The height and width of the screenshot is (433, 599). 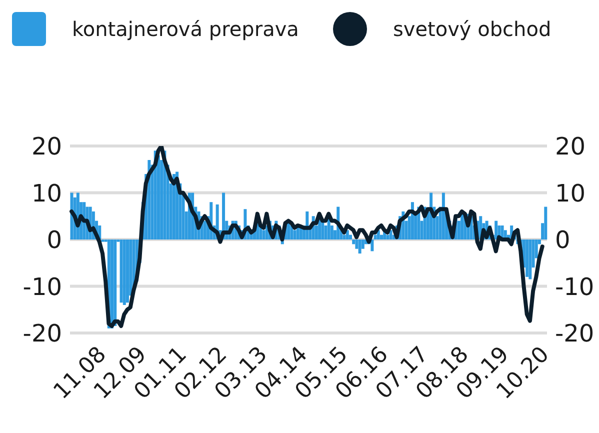 I want to click on y2-tick-label: 20, so click(x=570, y=146).